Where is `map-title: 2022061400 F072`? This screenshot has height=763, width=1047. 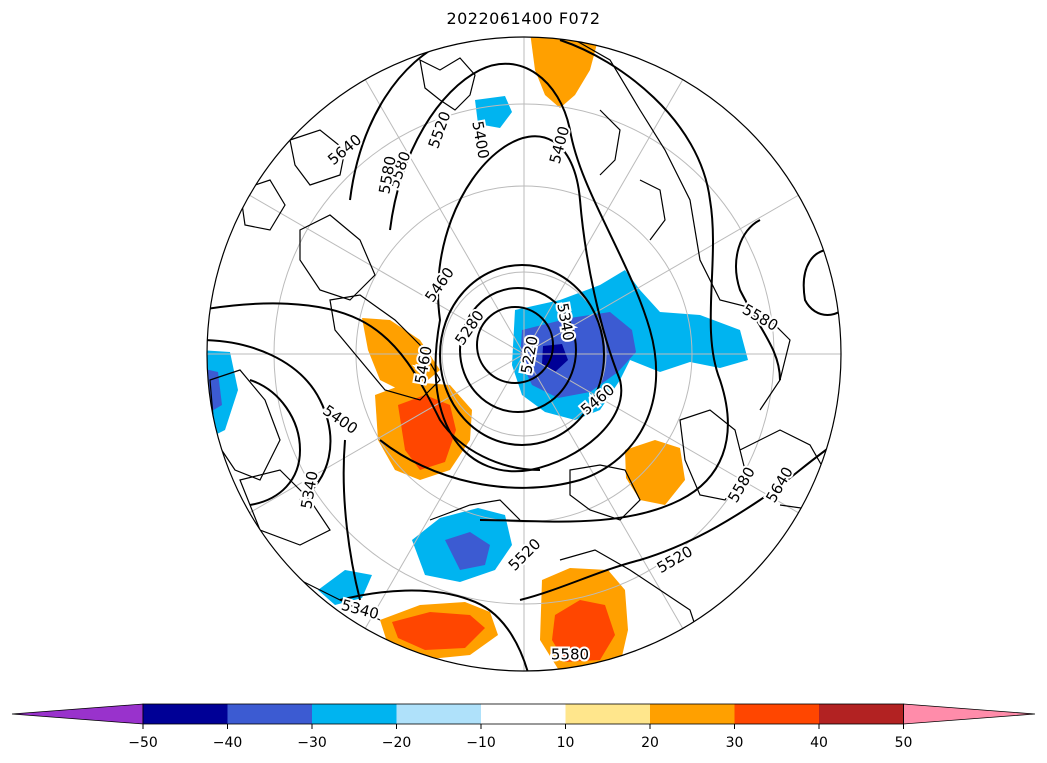 map-title: 2022061400 F072 is located at coordinates (523, 18).